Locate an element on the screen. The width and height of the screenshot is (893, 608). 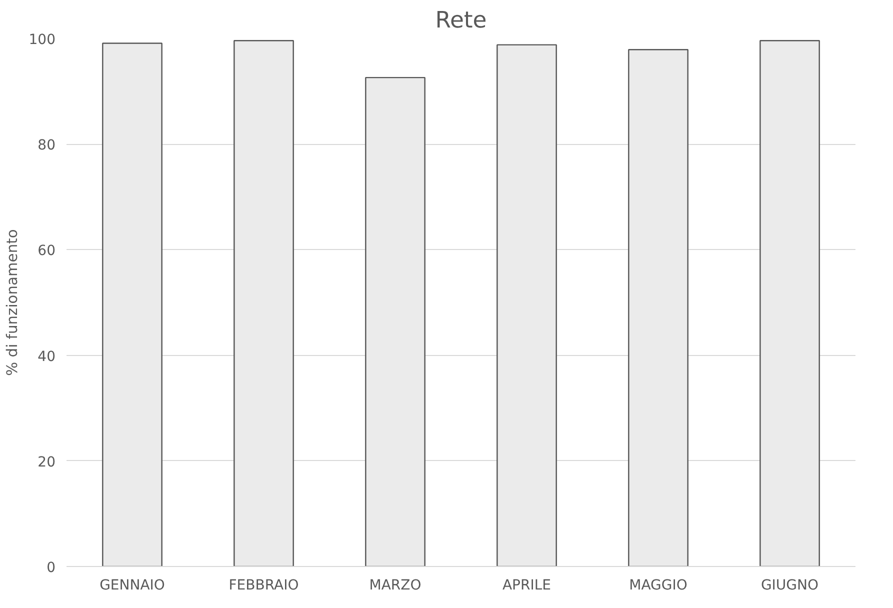
y-tick-label: 60 is located at coordinates (47, 251).